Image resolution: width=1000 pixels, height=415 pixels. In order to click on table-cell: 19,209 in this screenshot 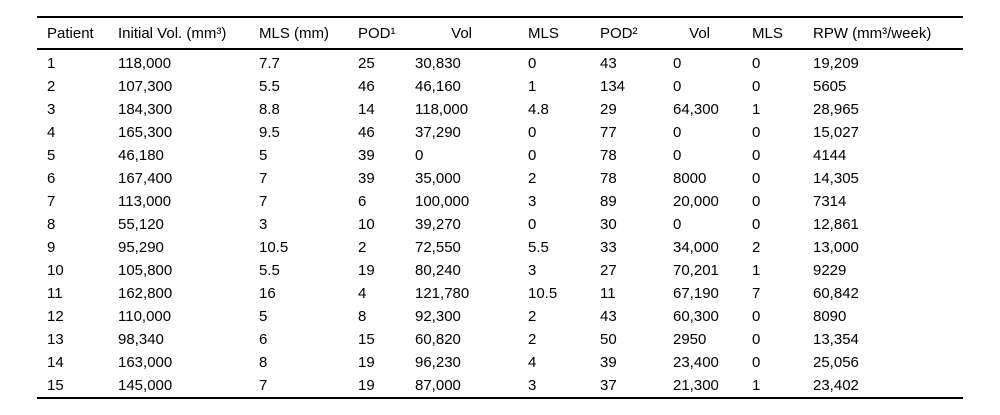, I will do `click(836, 63)`.